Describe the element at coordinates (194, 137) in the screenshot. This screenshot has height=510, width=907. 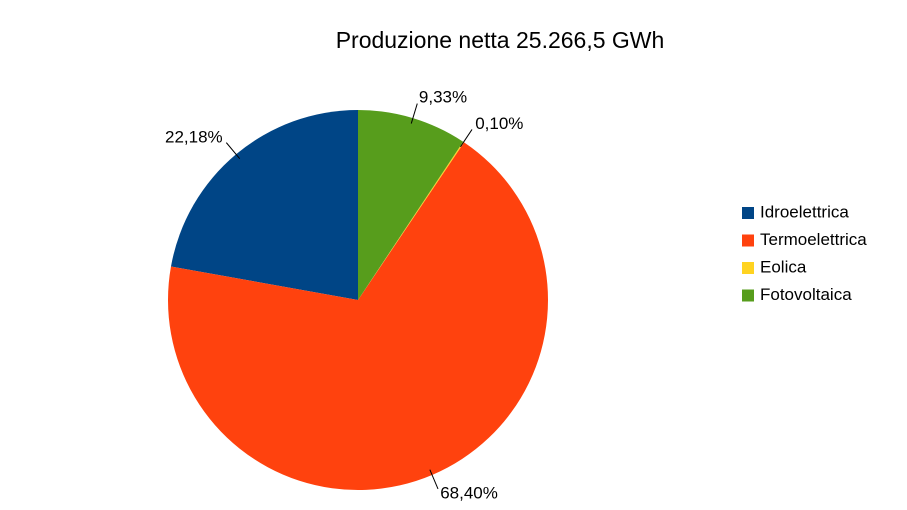
I see `data-label: 22,18%` at that location.